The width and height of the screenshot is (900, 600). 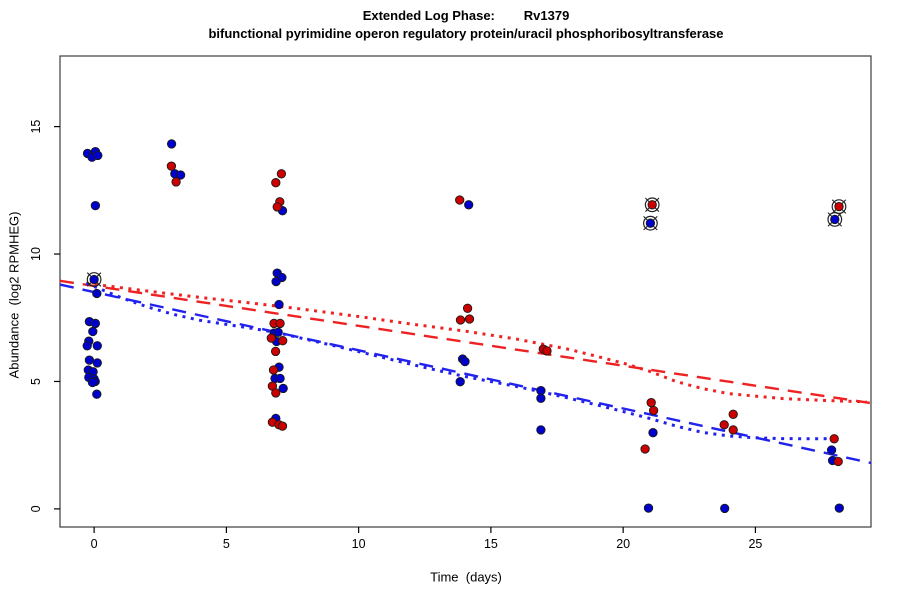 What do you see at coordinates (36, 254) in the screenshot?
I see `y-tick-label: 10` at bounding box center [36, 254].